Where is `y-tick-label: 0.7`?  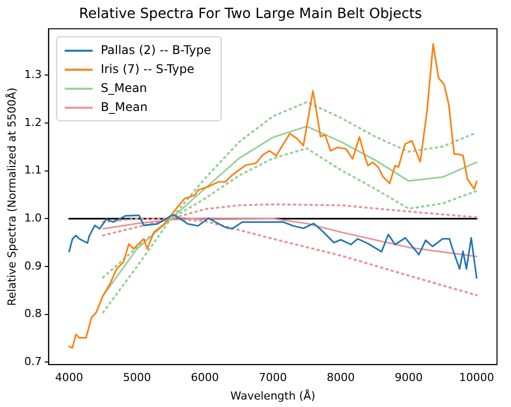 y-tick-label: 0.7 is located at coordinates (33, 361).